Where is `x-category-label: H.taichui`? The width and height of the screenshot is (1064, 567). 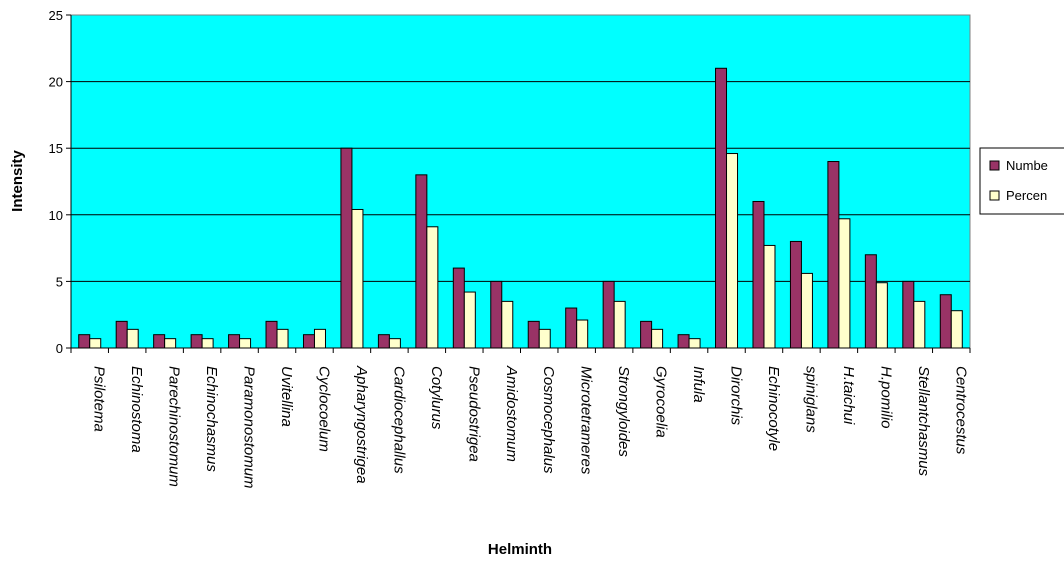
x-category-label: H.taichui is located at coordinates (848, 395).